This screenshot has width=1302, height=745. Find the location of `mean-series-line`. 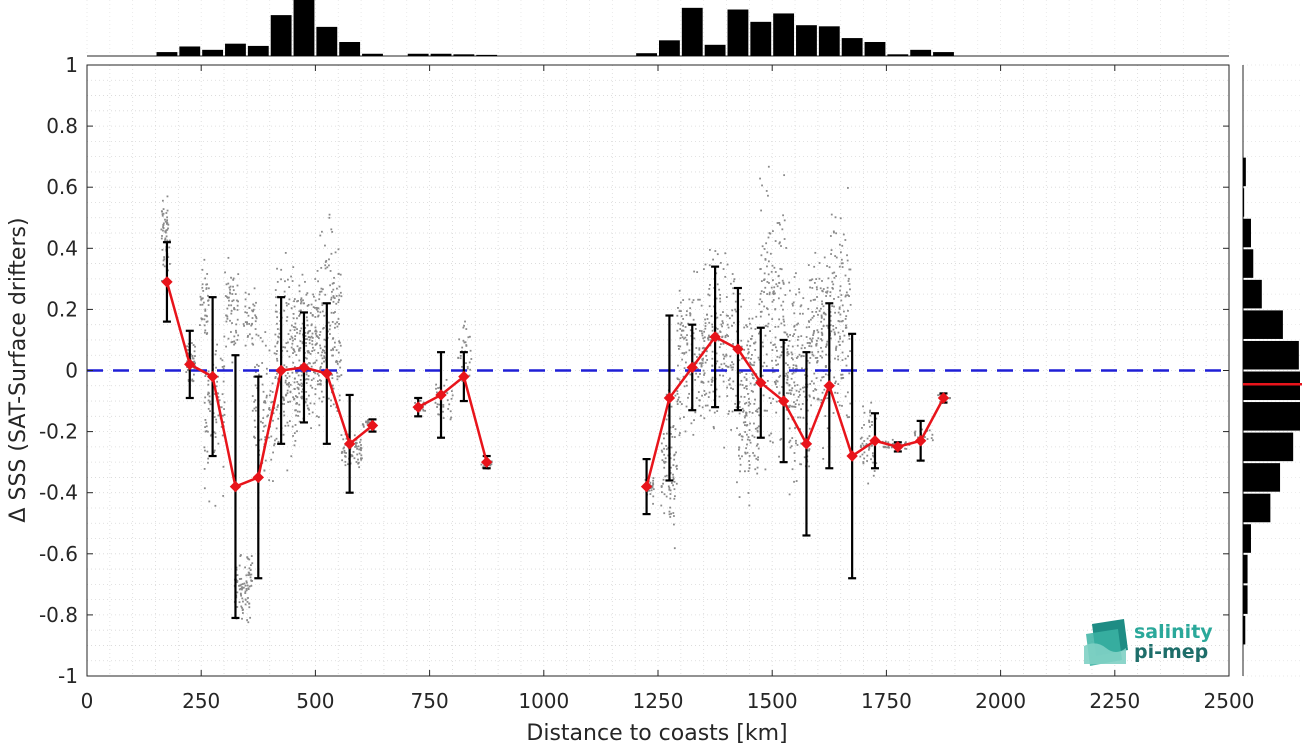

mean-series-line is located at coordinates (452, 418).